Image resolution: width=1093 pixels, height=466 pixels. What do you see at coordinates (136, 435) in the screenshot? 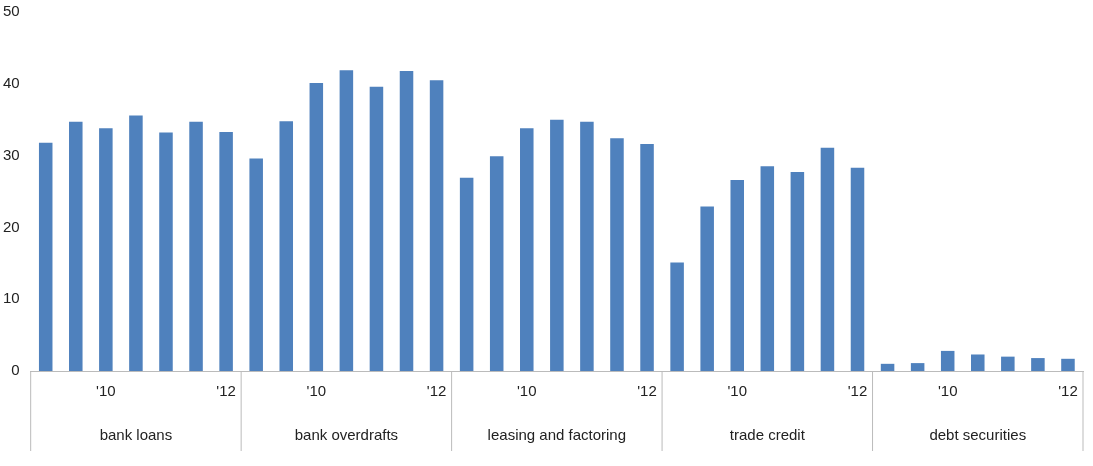
I see `text: bank loans` at bounding box center [136, 435].